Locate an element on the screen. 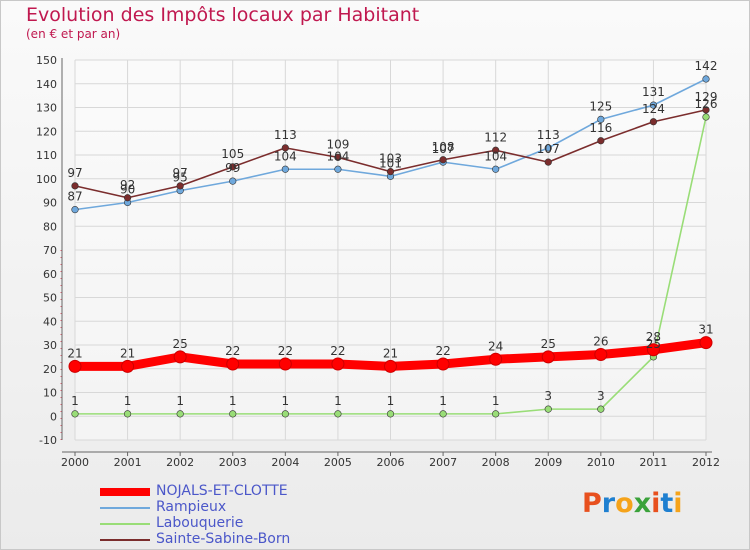 The height and width of the screenshot is (550, 750). data-label: 112 is located at coordinates (495, 137).